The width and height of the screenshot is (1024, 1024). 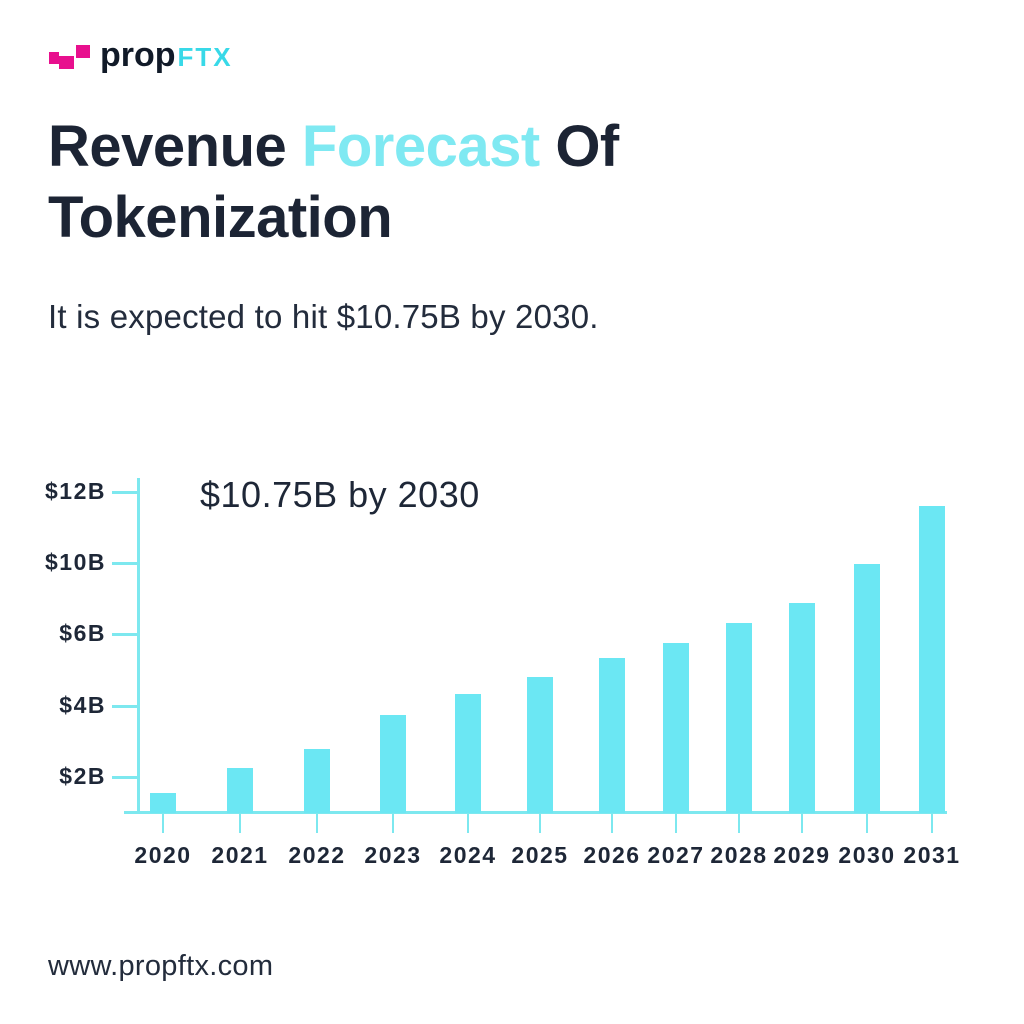 I want to click on x-axis-tick-2030, so click(x=867, y=823).